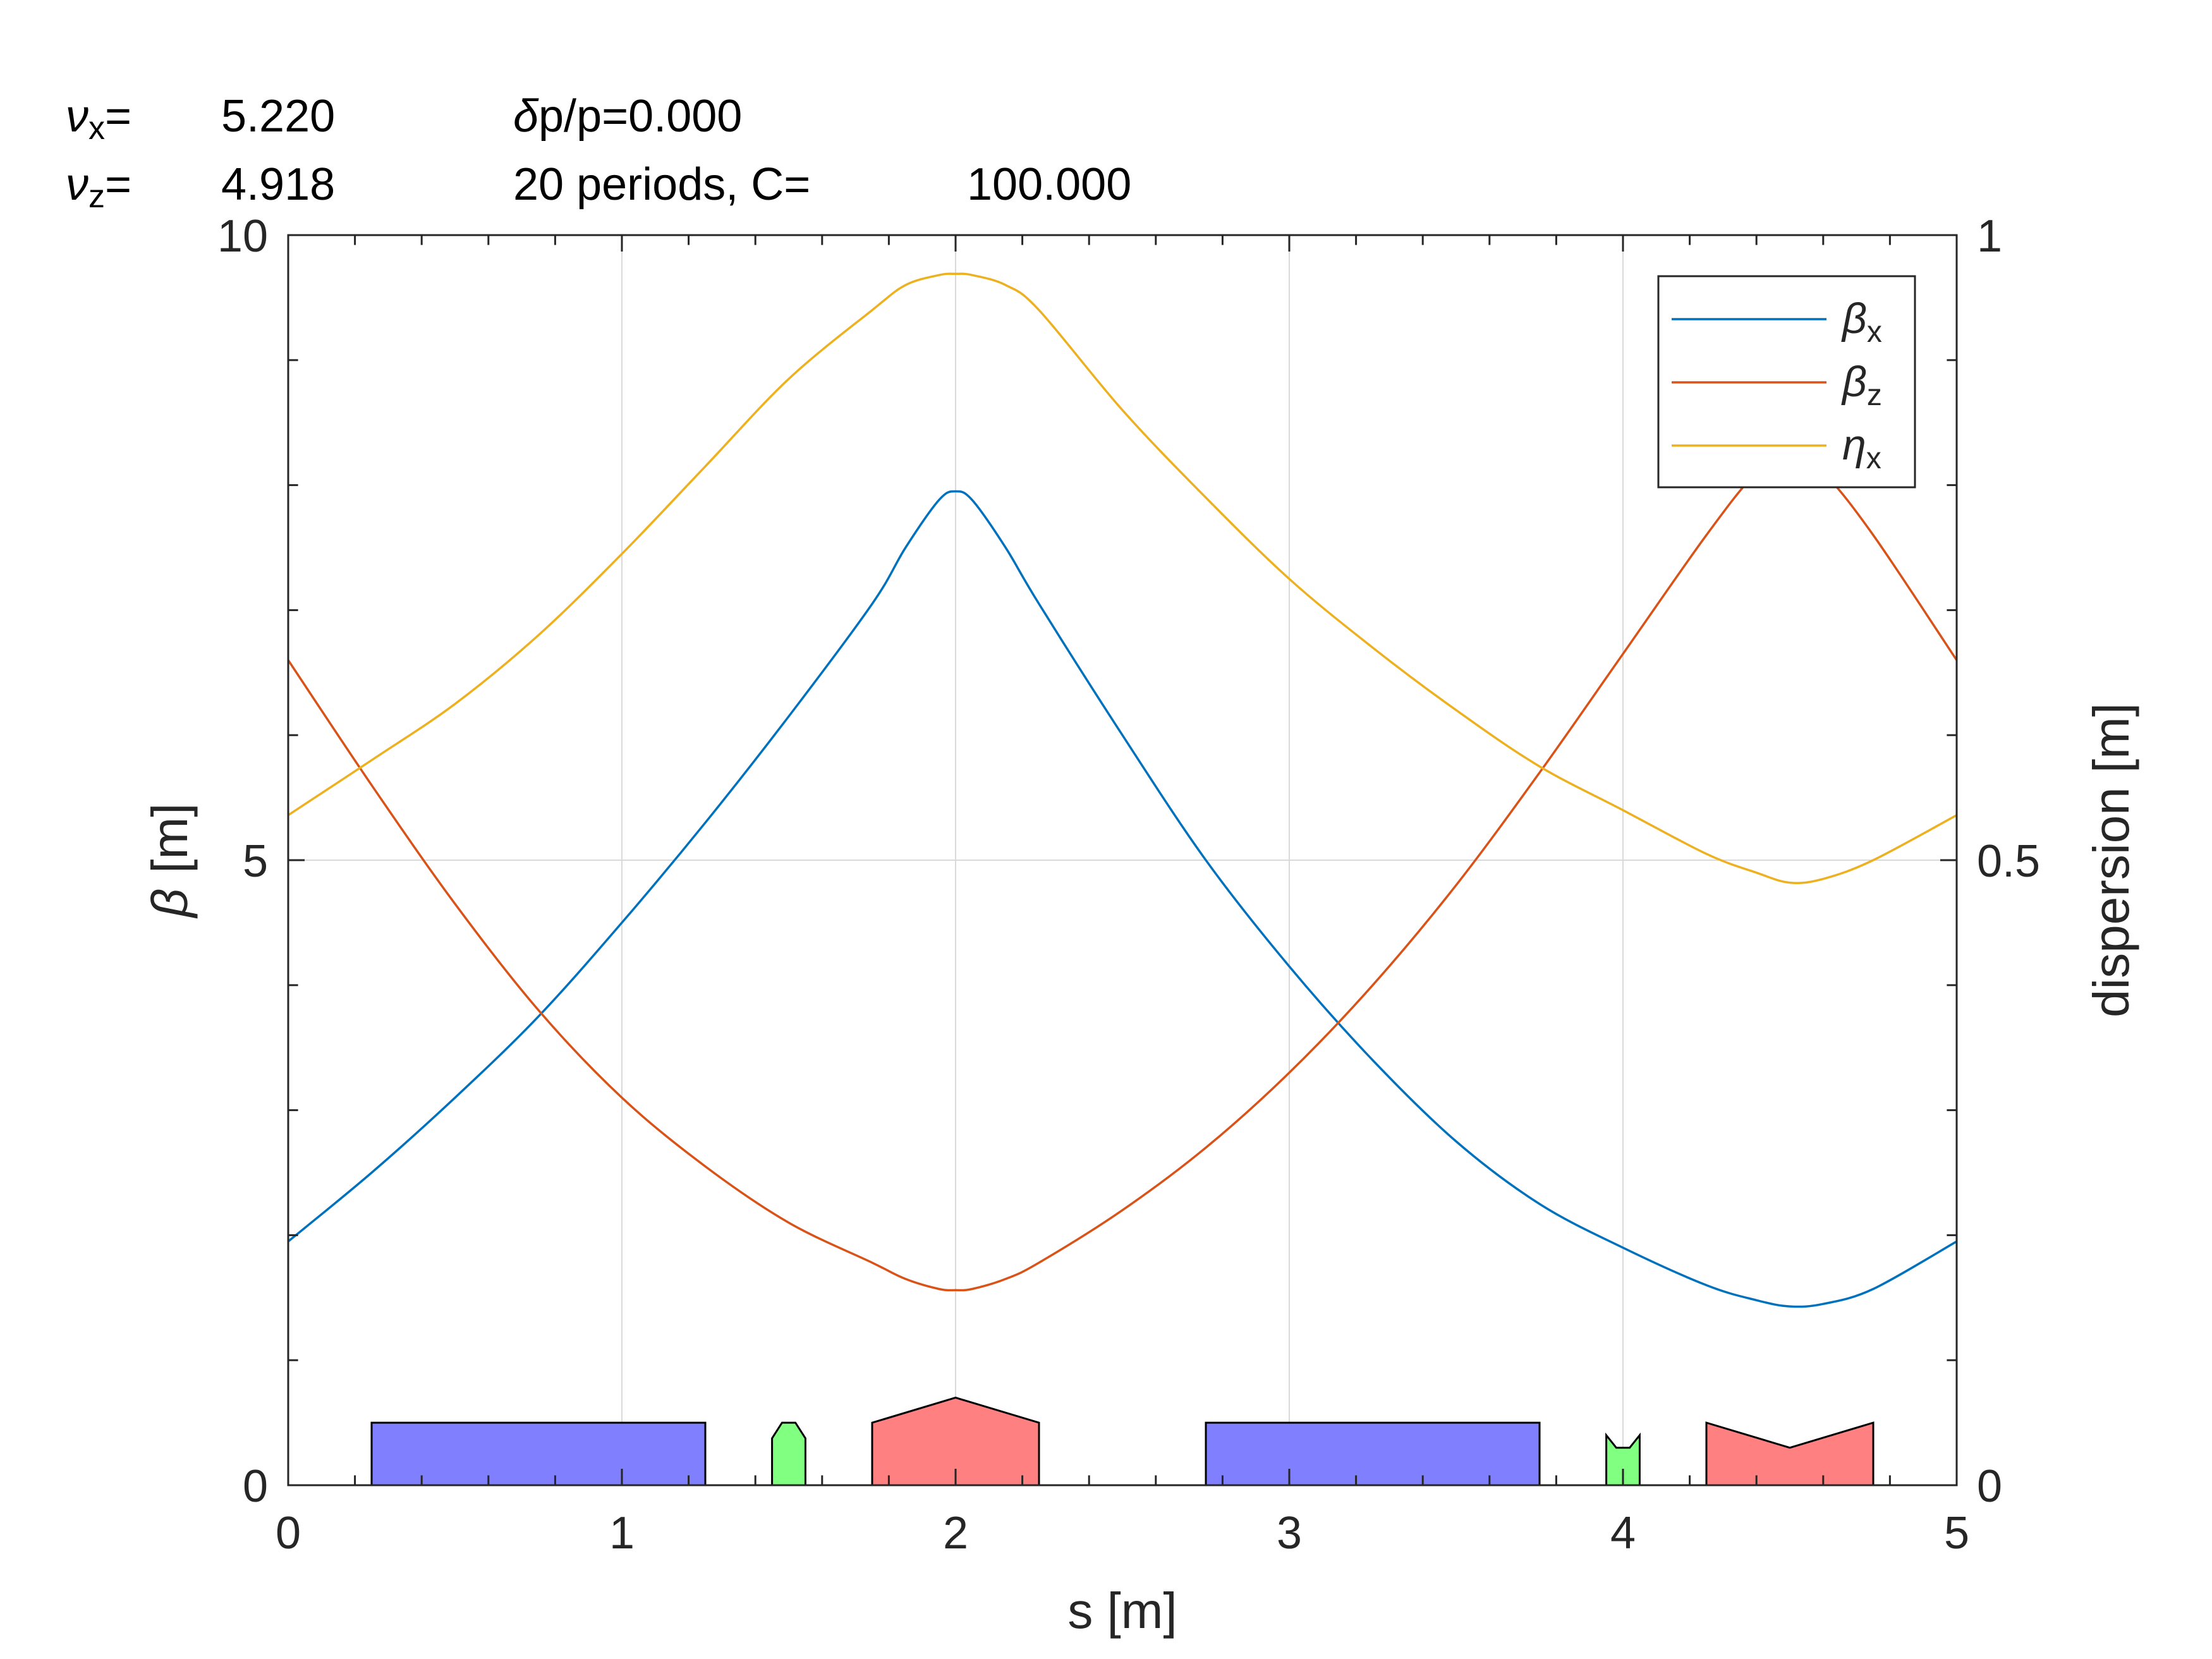 This screenshot has height=1659, width=2212. I want to click on svg-text: νx=, so click(98, 119).